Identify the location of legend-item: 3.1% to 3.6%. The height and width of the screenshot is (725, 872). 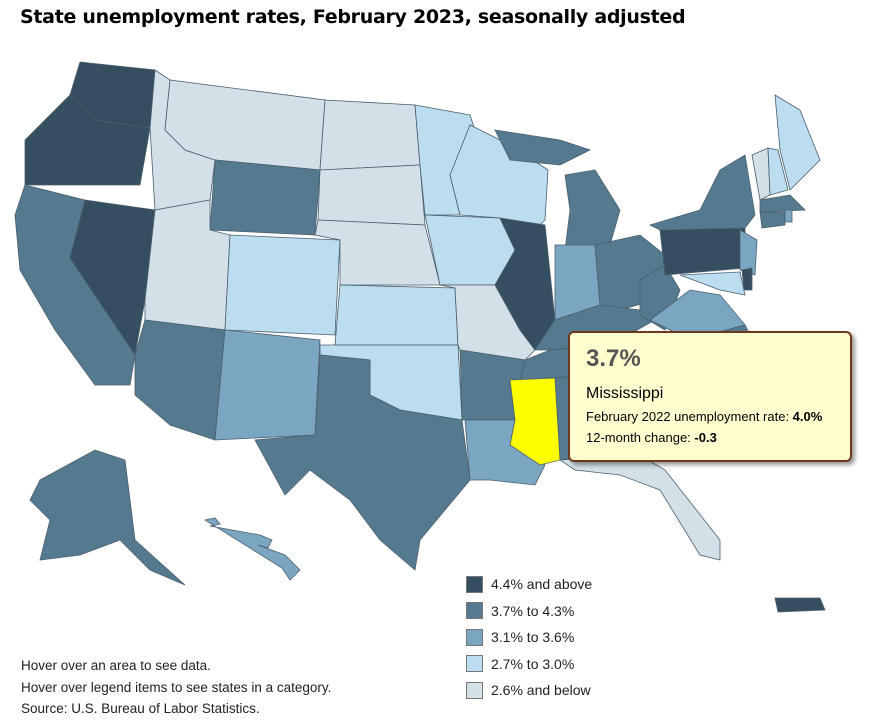
(529, 637).